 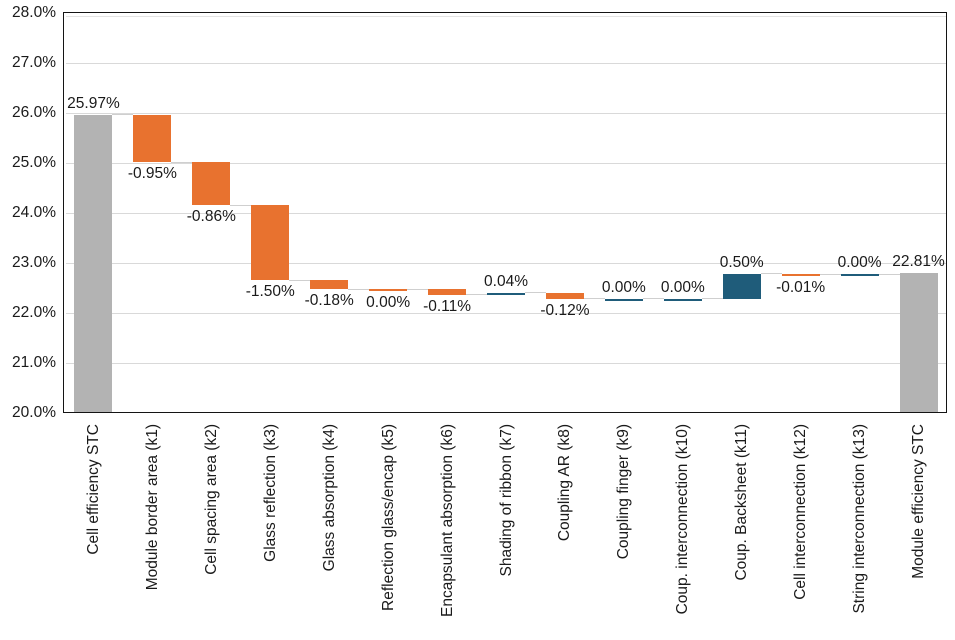 What do you see at coordinates (34, 12) in the screenshot?
I see `y-axis-tick-label: 28.0%` at bounding box center [34, 12].